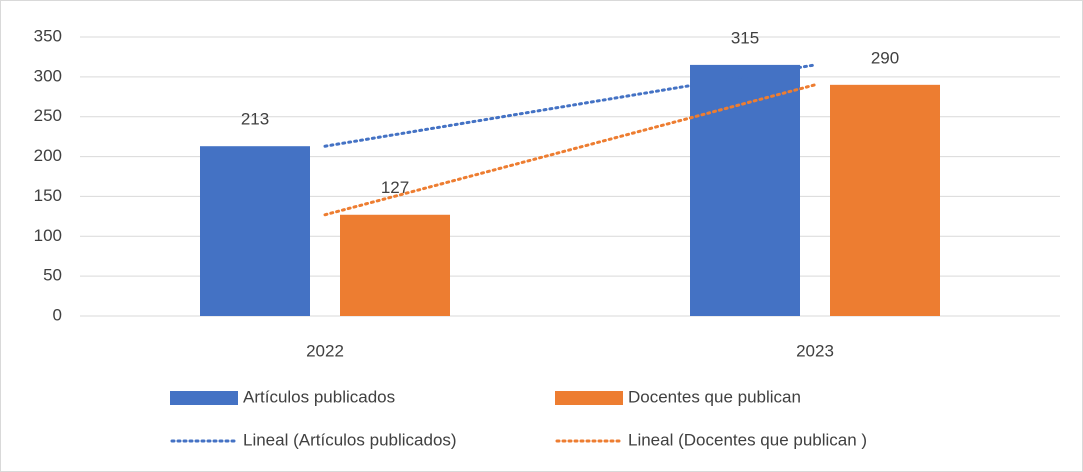  Describe the element at coordinates (350, 439) in the screenshot. I see `legend-label: Lineal (Artículos publicados)` at that location.